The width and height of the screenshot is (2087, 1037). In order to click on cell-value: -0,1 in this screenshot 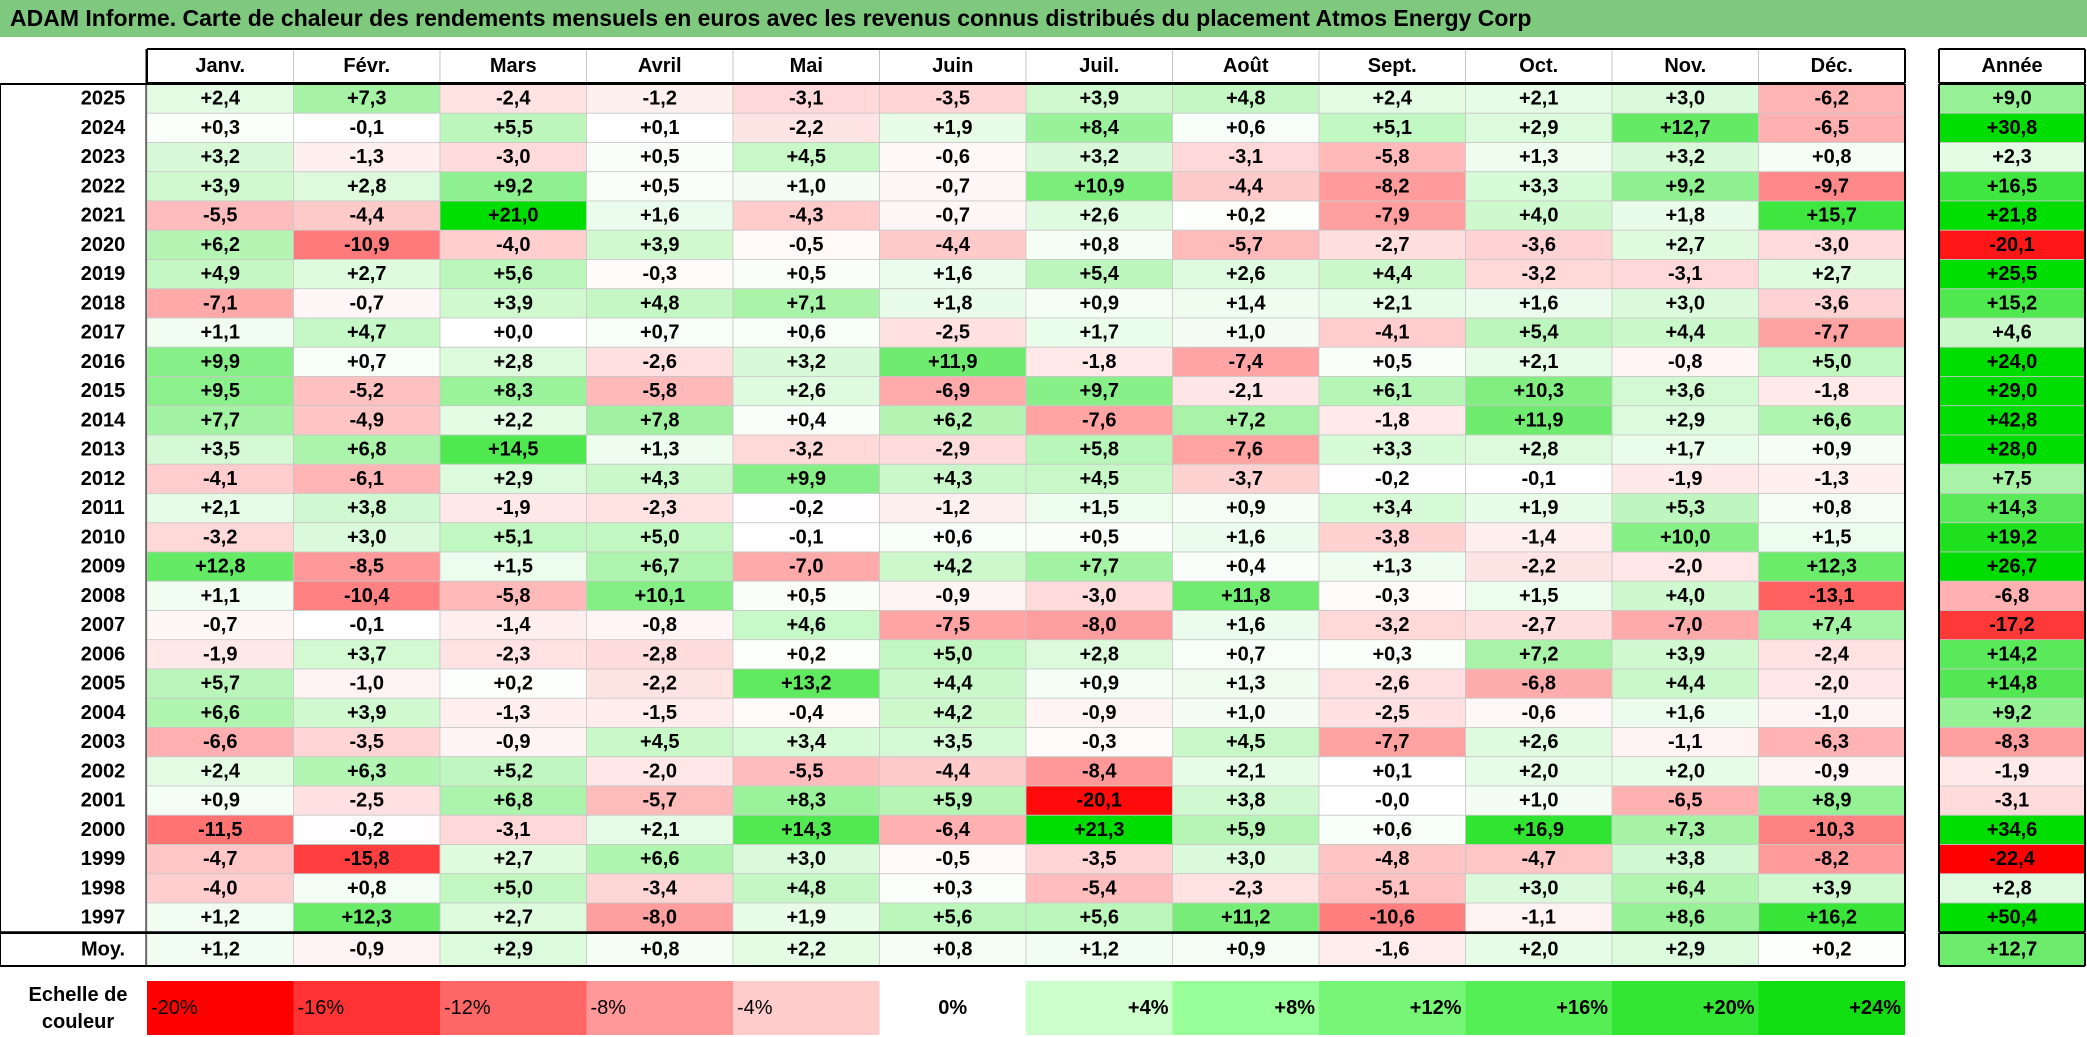, I will do `click(367, 625)`.